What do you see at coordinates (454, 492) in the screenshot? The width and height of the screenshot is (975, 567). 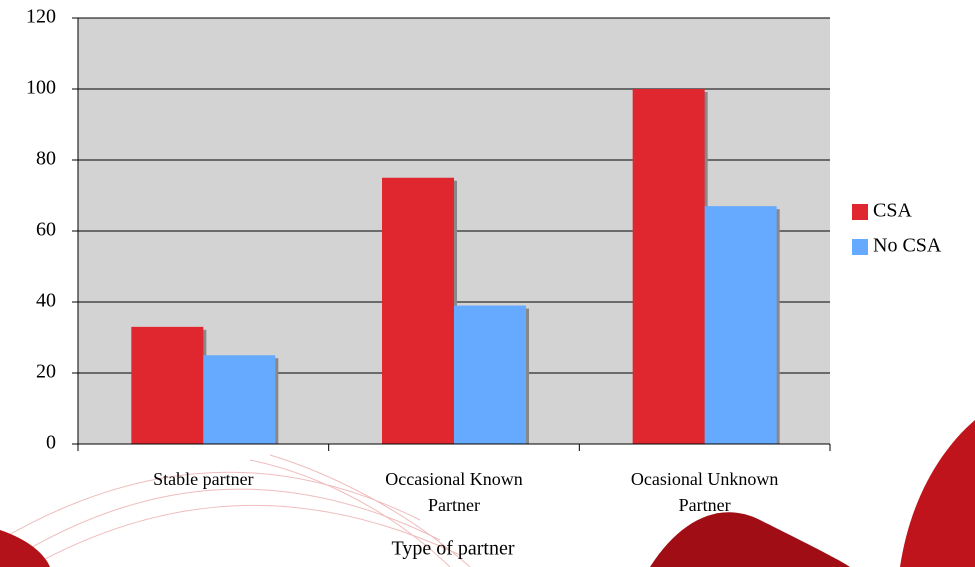 I see `x-tick-label: Occasional Known Partner` at bounding box center [454, 492].